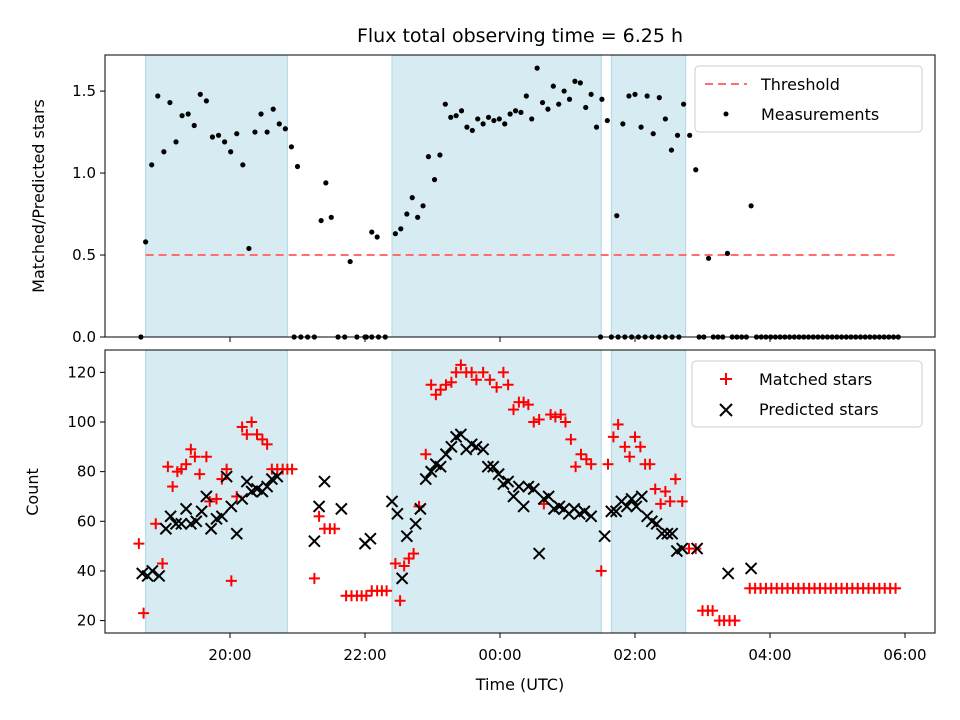 This screenshot has width=960, height=720. I want to click on x-tick-label: 02:00, so click(634, 655).